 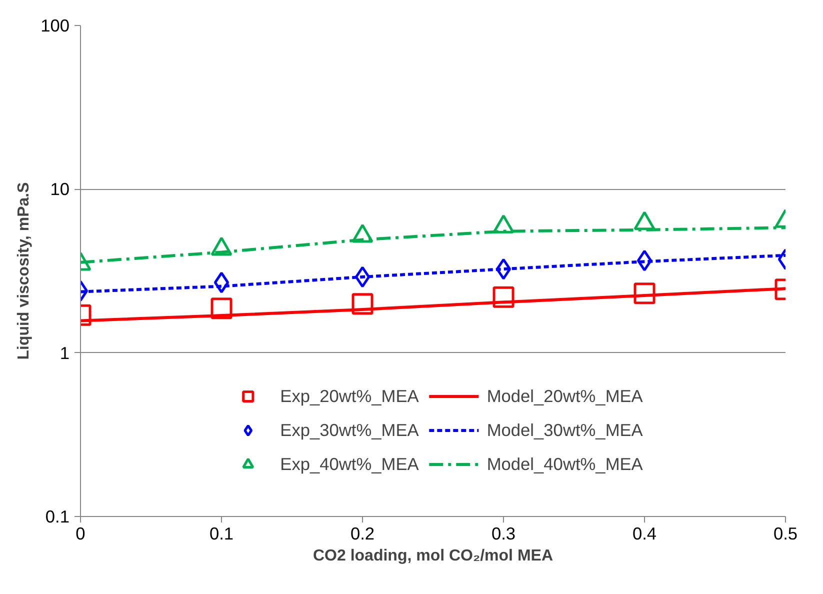 I want to click on legend-label: Exp_20wt%_MEA, so click(x=349, y=396).